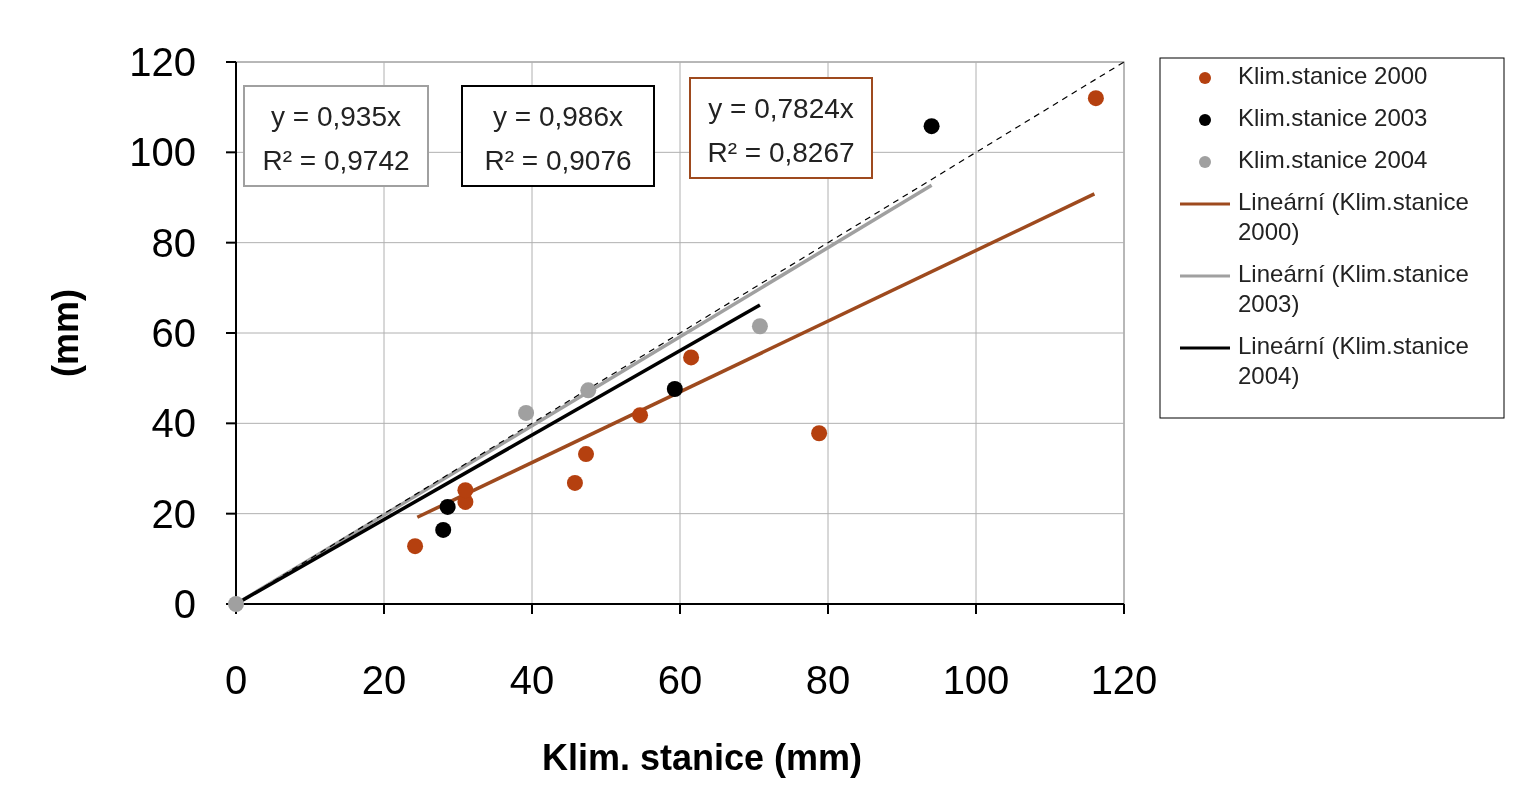 The width and height of the screenshot is (1514, 790). What do you see at coordinates (976, 680) in the screenshot?
I see `x-tick-label: 100` at bounding box center [976, 680].